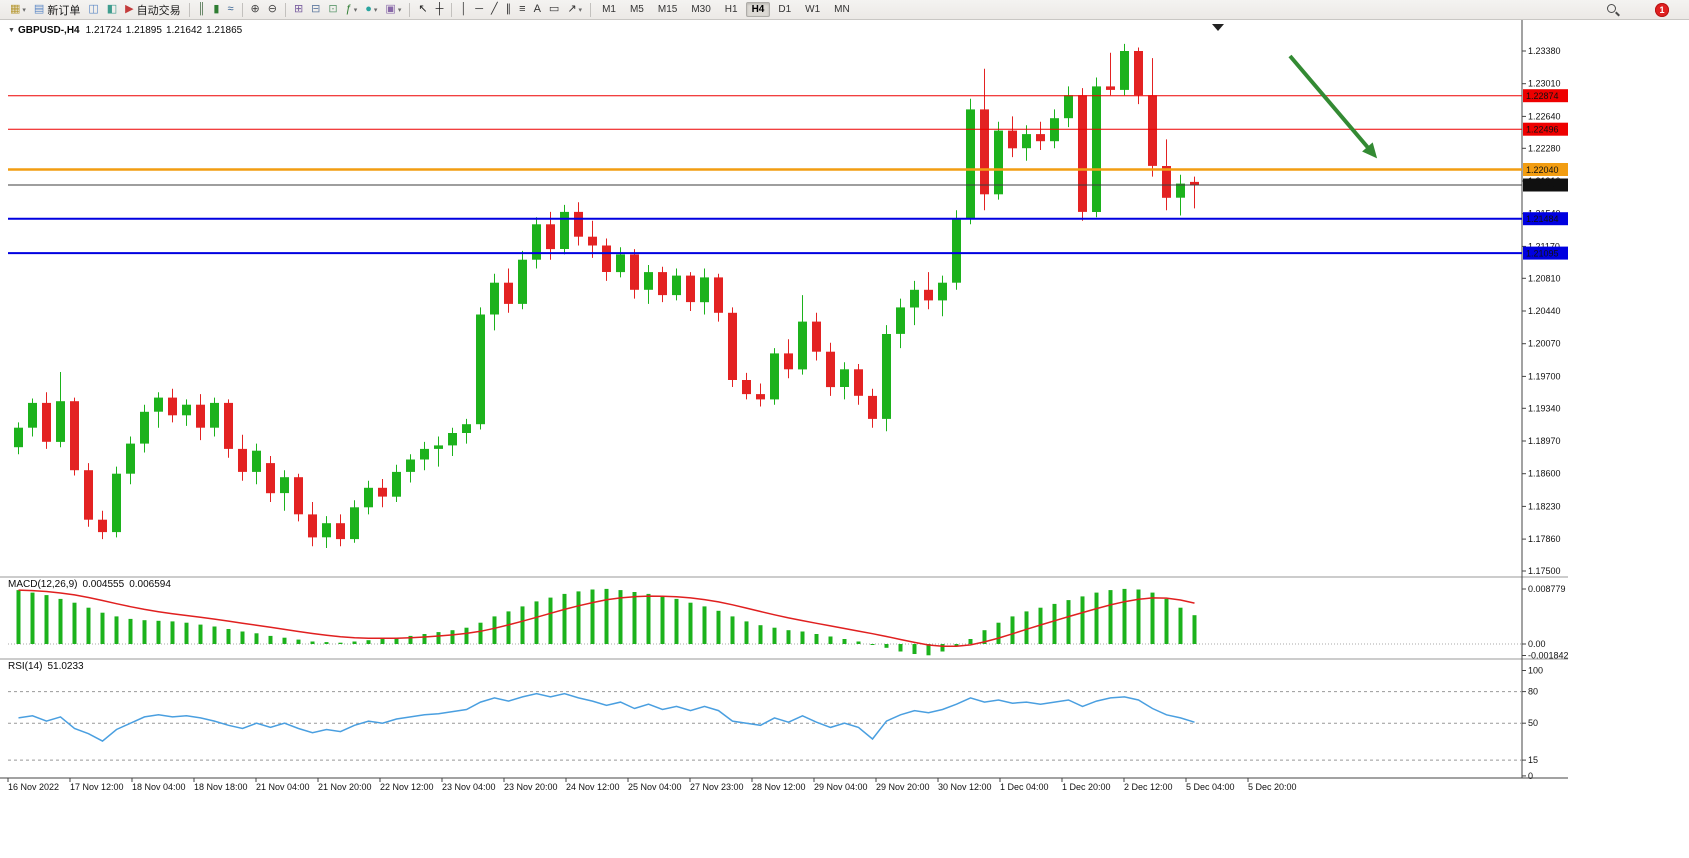 The image size is (1689, 858). Describe the element at coordinates (788, 622) in the screenshot. I see `macd-pane: 0.008779 0.00 -0.001842` at that location.